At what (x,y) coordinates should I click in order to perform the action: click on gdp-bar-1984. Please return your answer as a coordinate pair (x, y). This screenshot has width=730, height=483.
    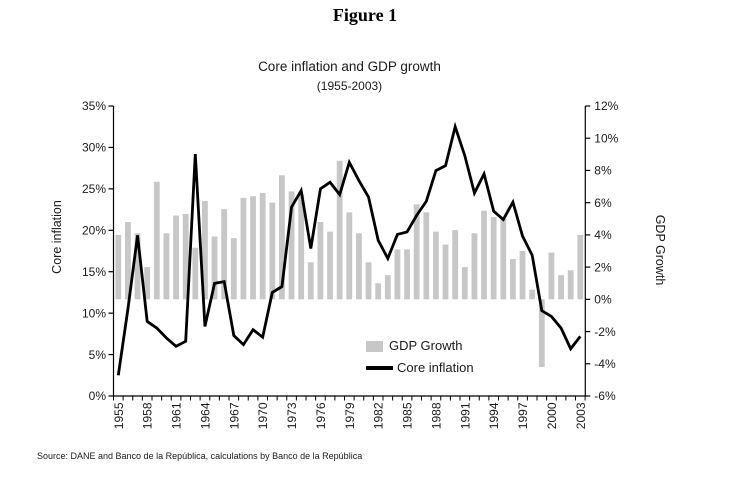
    Looking at the image, I should click on (397, 274).